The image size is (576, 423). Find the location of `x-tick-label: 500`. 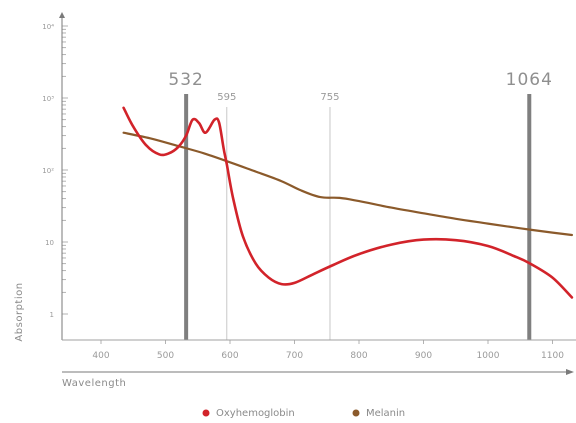

x-tick-label: 500 is located at coordinates (165, 356).